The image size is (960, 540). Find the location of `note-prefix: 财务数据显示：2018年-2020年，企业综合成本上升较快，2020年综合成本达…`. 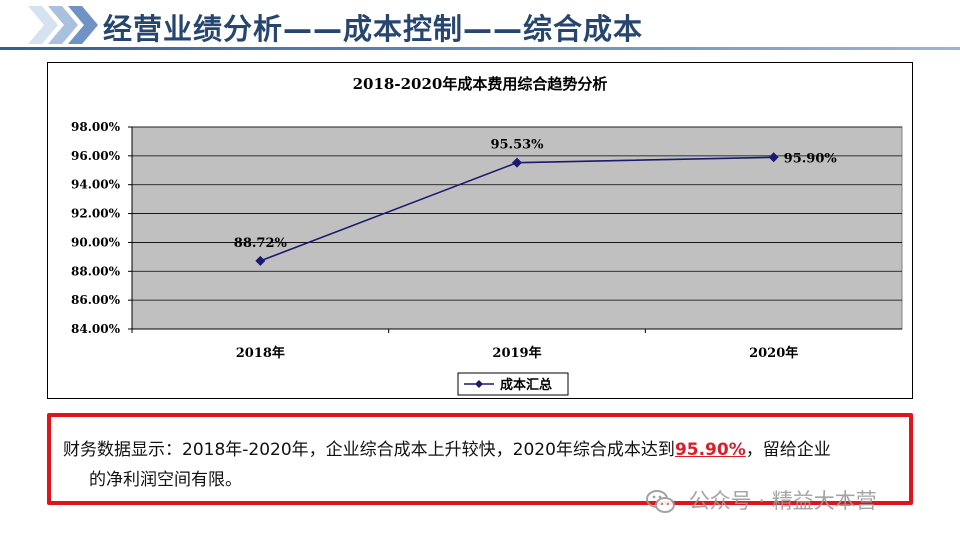

note-prefix: 财务数据显示：2018年-2020年，企业综合成本上升较快，2020年综合成本达… is located at coordinates (369, 450).